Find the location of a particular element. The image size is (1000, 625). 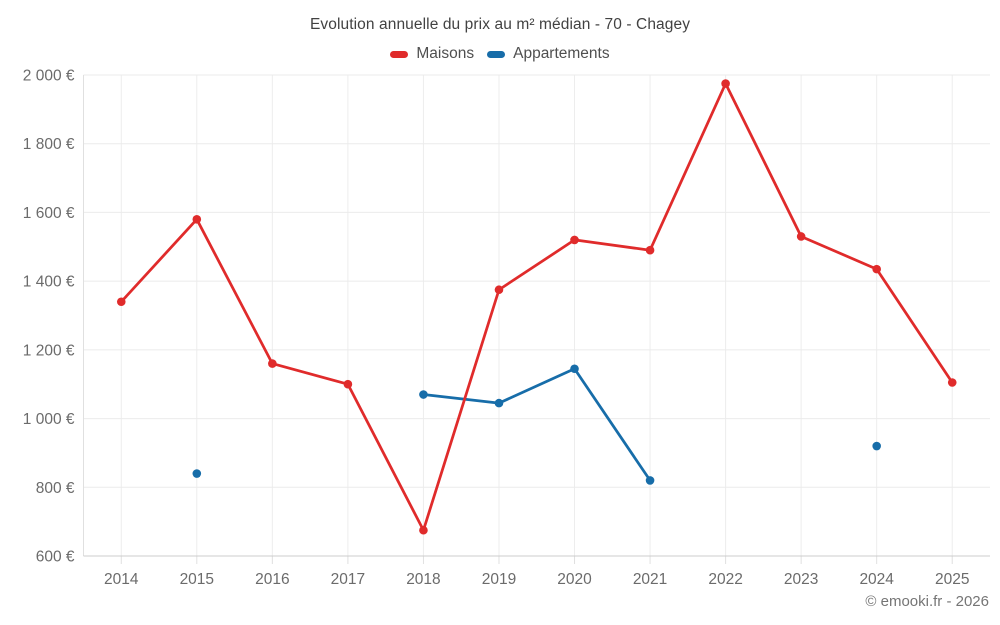

x-tick-label: 2022 is located at coordinates (725, 579).